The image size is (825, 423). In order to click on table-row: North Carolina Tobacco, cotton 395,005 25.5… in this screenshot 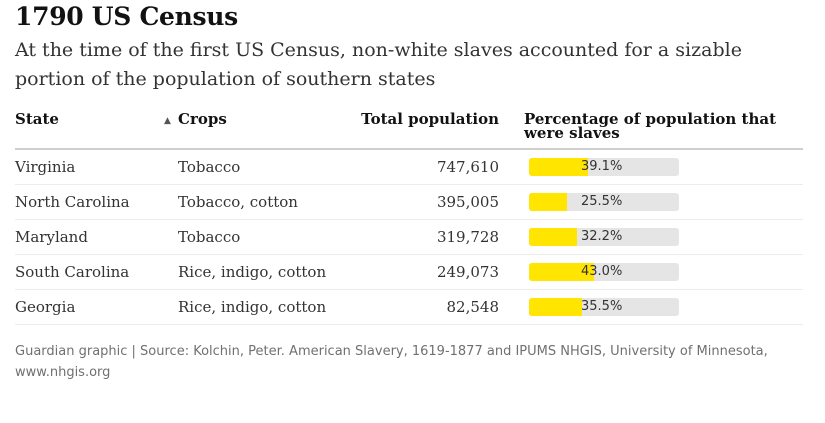, I will do `click(409, 202)`.